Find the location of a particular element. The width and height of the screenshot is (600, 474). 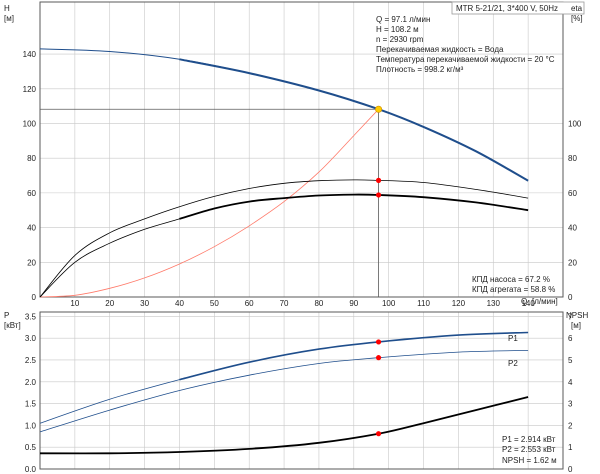

info-q: Q = 97.1 л/мин is located at coordinates (403, 19).